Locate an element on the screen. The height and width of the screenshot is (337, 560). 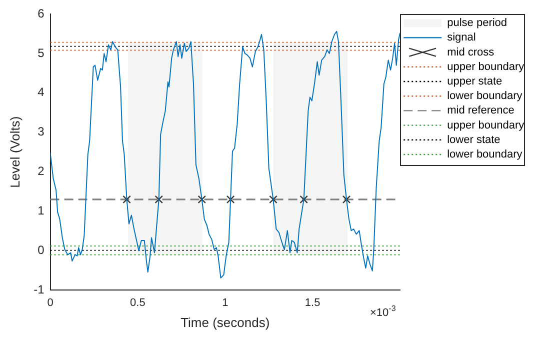
y-tick-label: 4 is located at coordinates (41, 92).